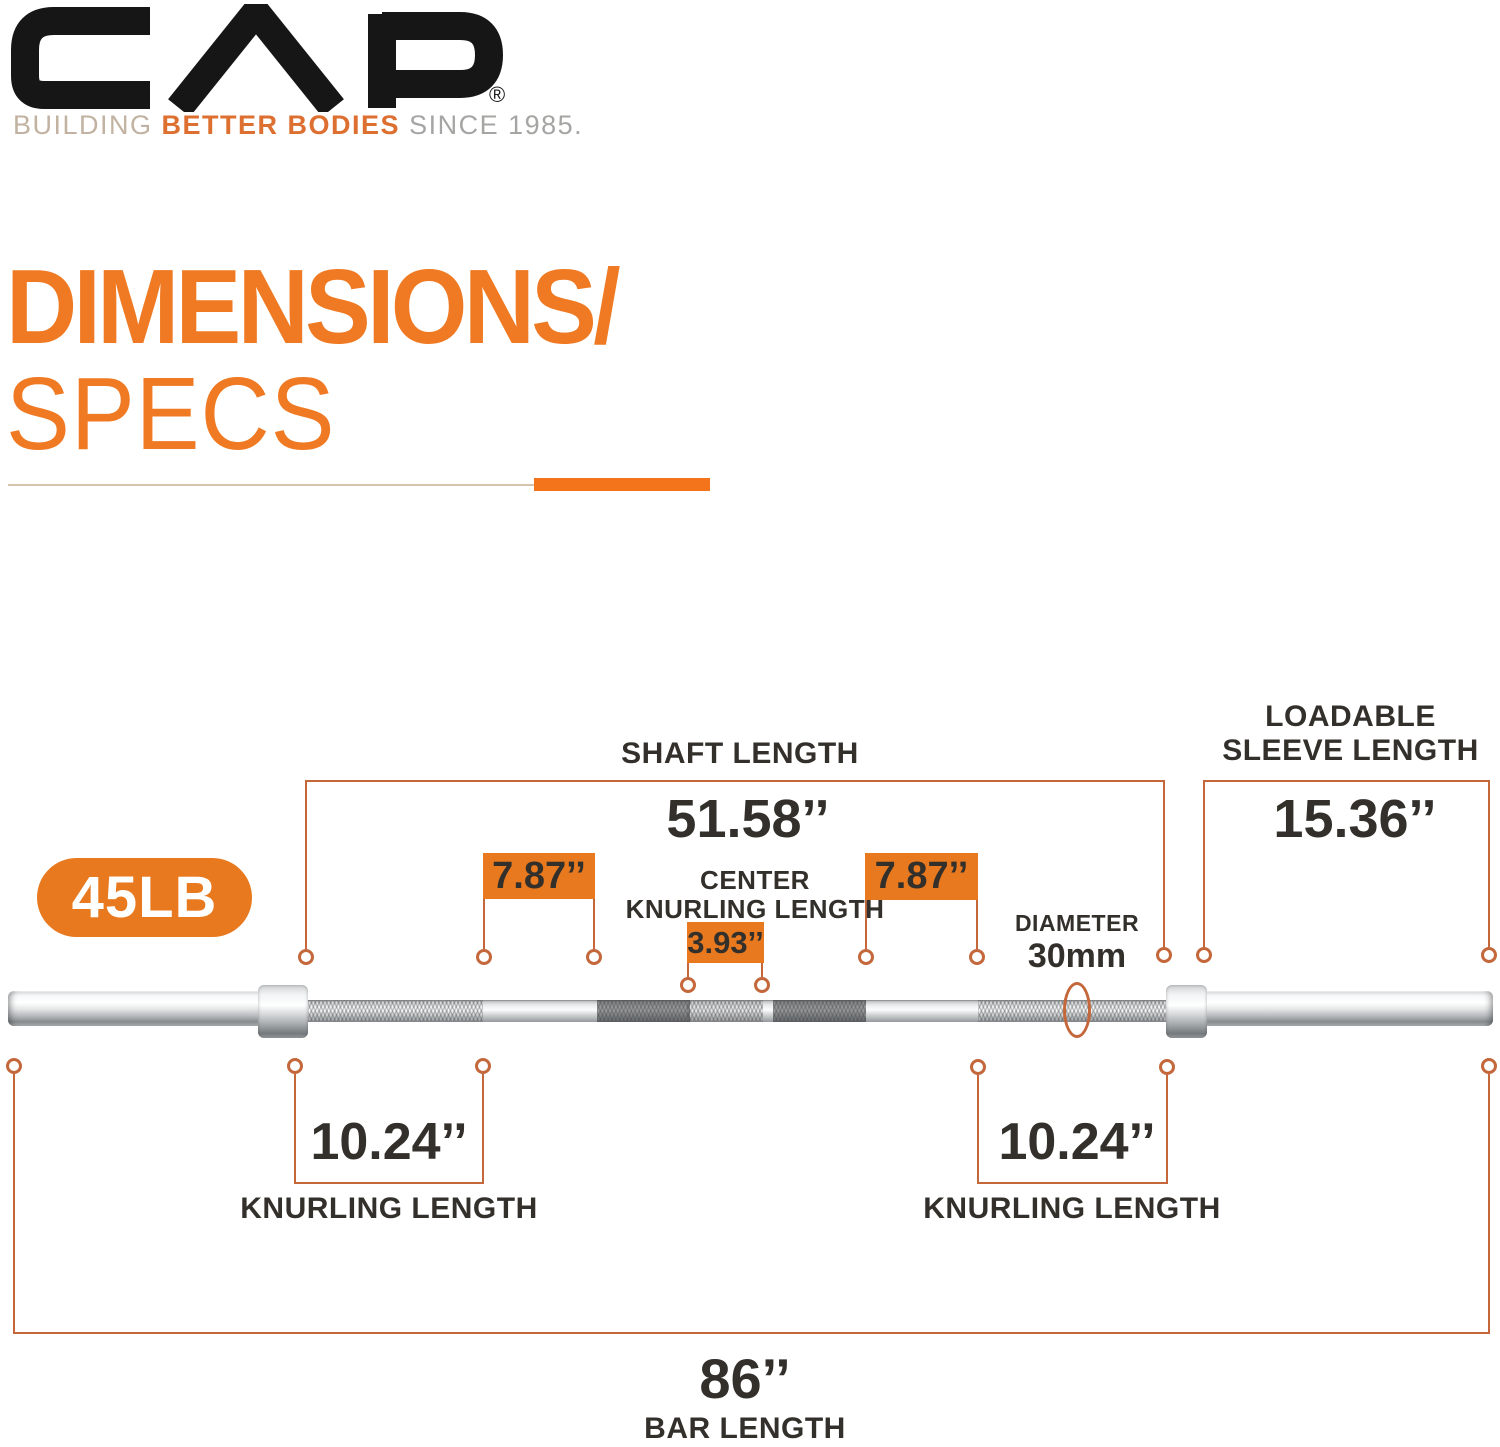 The width and height of the screenshot is (1500, 1447). I want to click on diameter-ellipse-icon, so click(1077, 1010).